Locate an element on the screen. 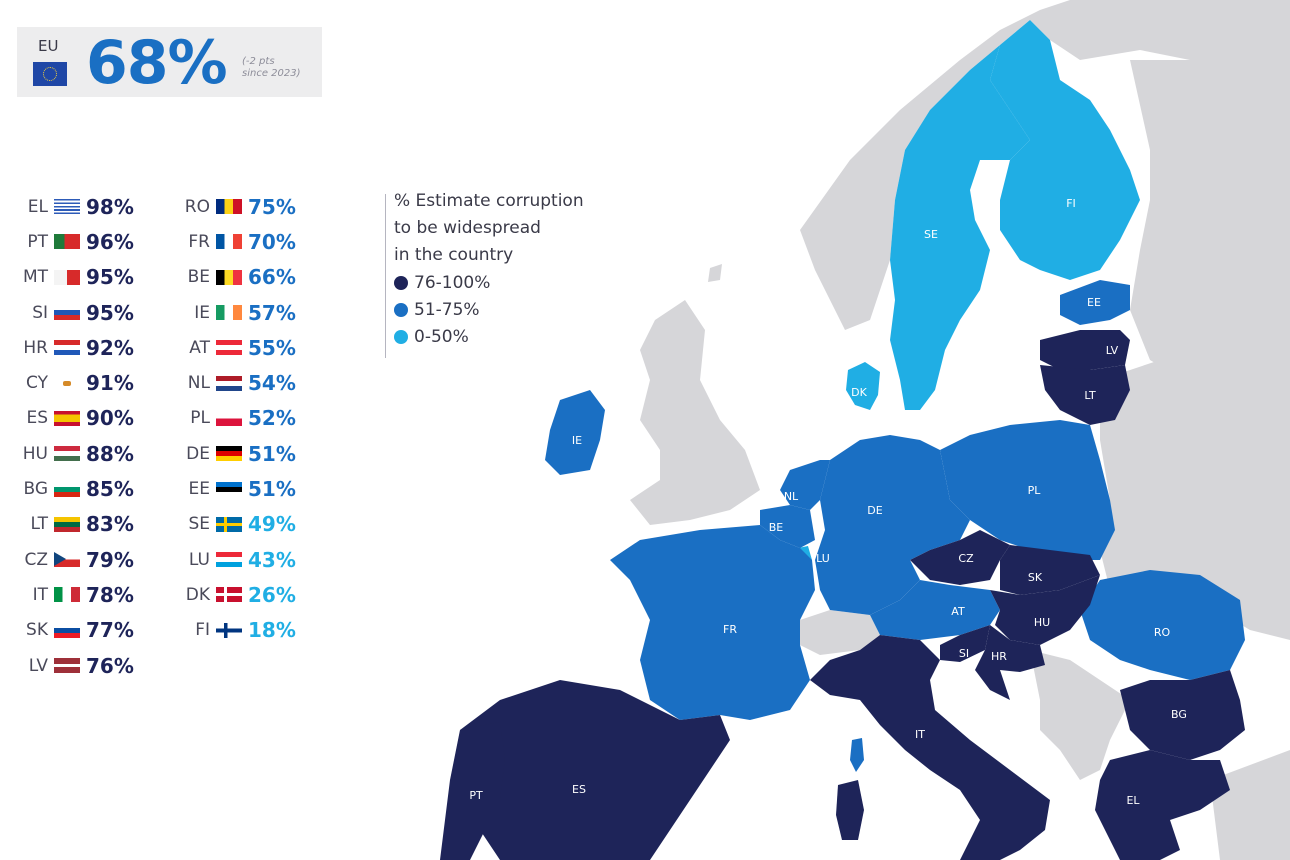 The image size is (1290, 860). map-label-pt: PT is located at coordinates (476, 795).